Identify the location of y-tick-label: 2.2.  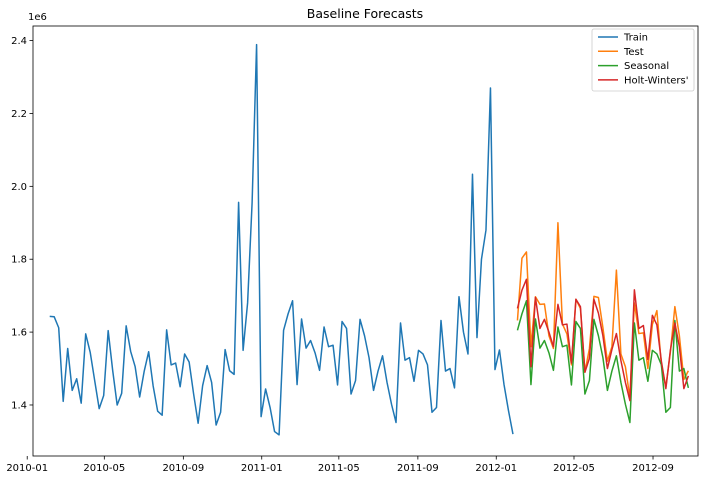
(19, 114).